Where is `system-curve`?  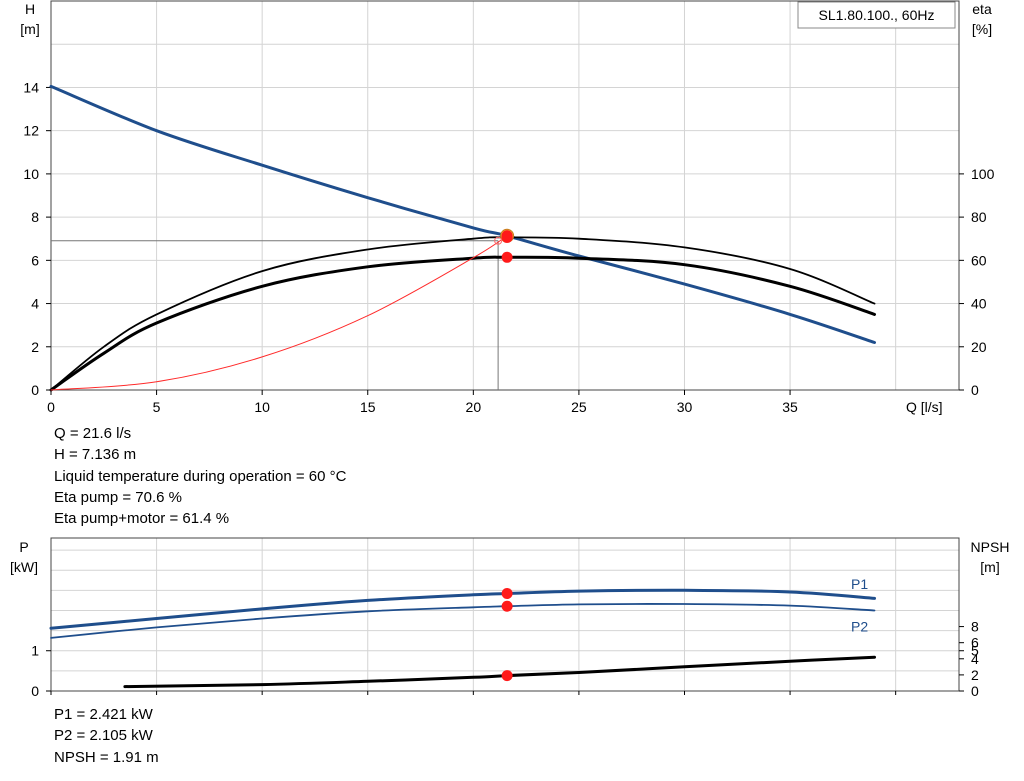 system-curve is located at coordinates (279, 313).